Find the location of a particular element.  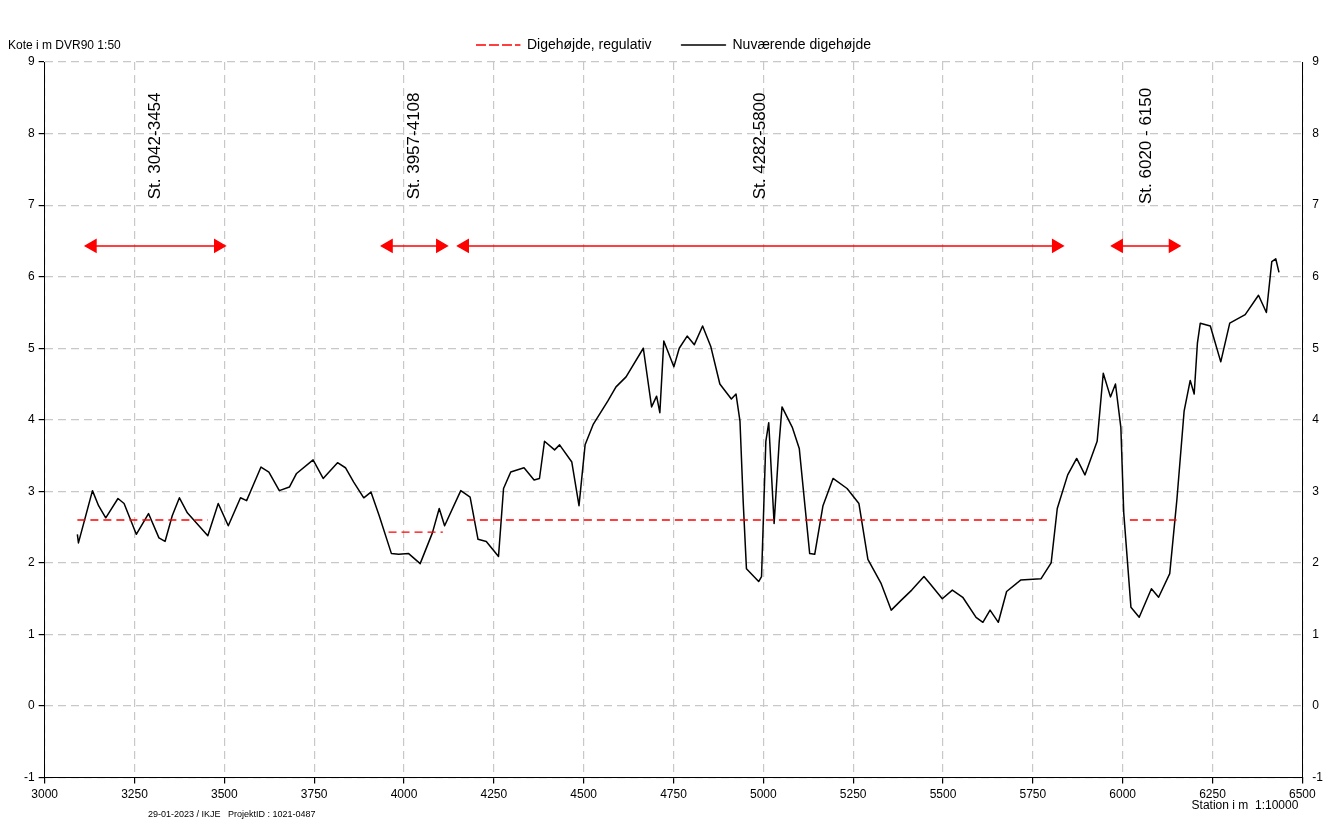

x-tick-label: 4250 is located at coordinates (494, 794).